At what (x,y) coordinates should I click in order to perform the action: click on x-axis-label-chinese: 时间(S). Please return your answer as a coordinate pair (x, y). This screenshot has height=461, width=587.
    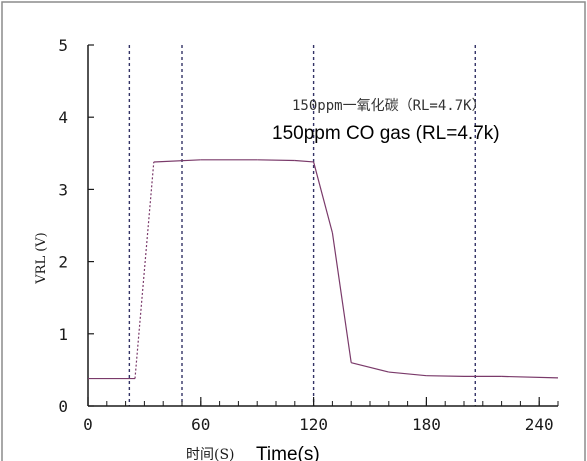
    Looking at the image, I should click on (210, 454).